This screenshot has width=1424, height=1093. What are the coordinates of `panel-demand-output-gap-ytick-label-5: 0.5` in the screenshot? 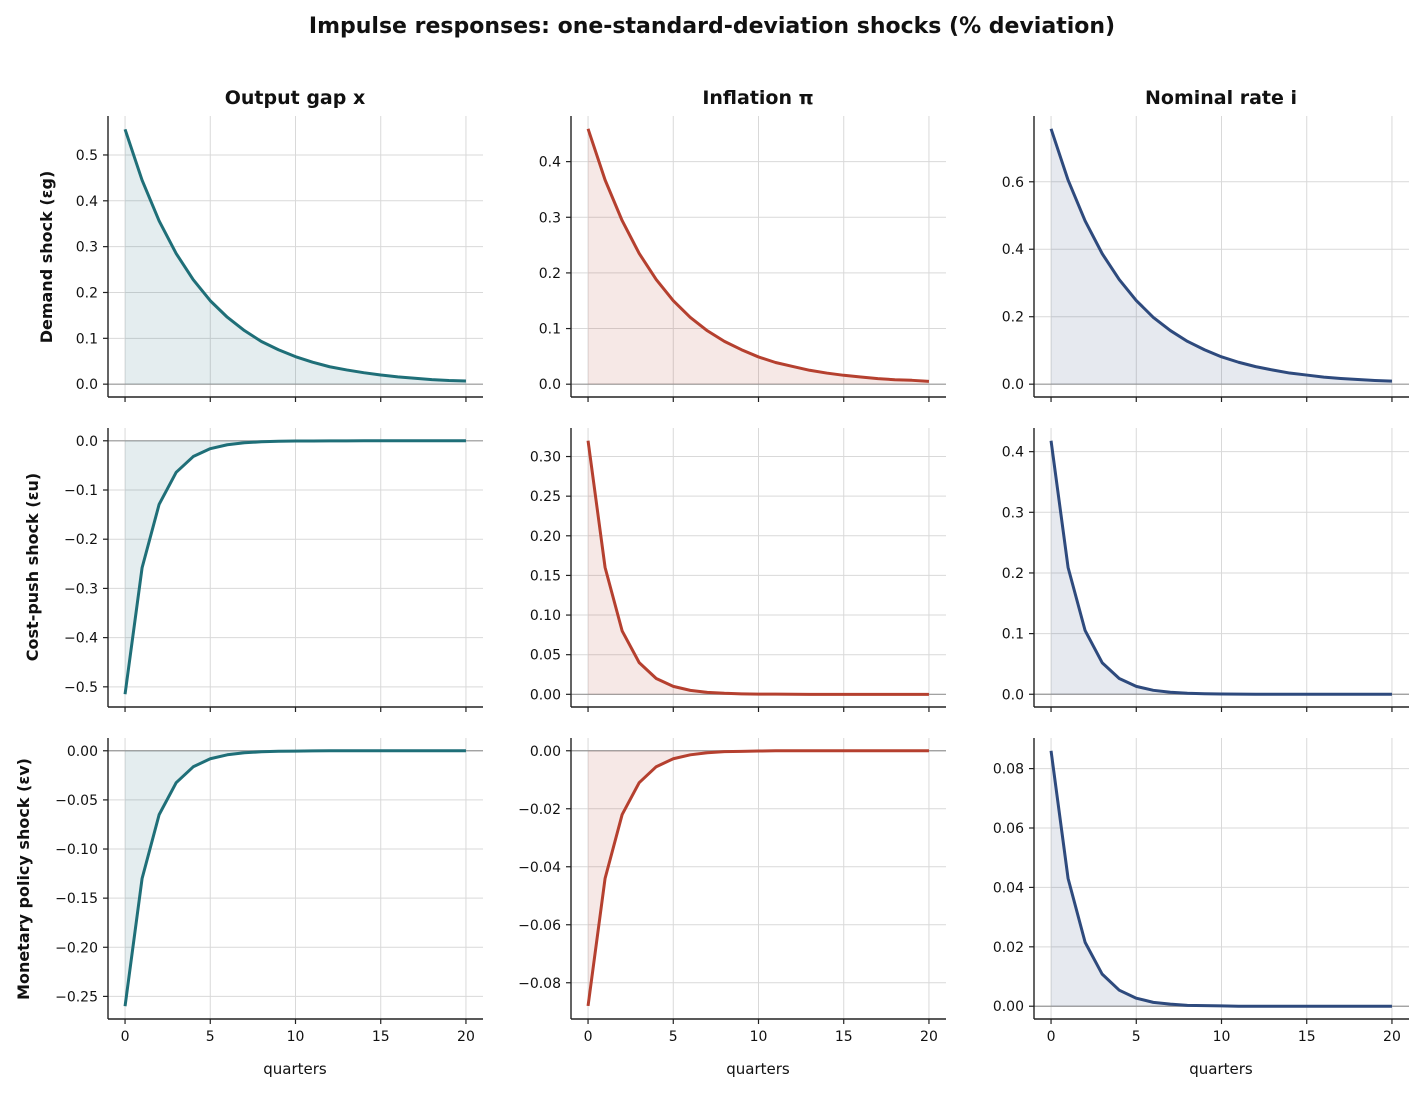 It's located at (87, 156).